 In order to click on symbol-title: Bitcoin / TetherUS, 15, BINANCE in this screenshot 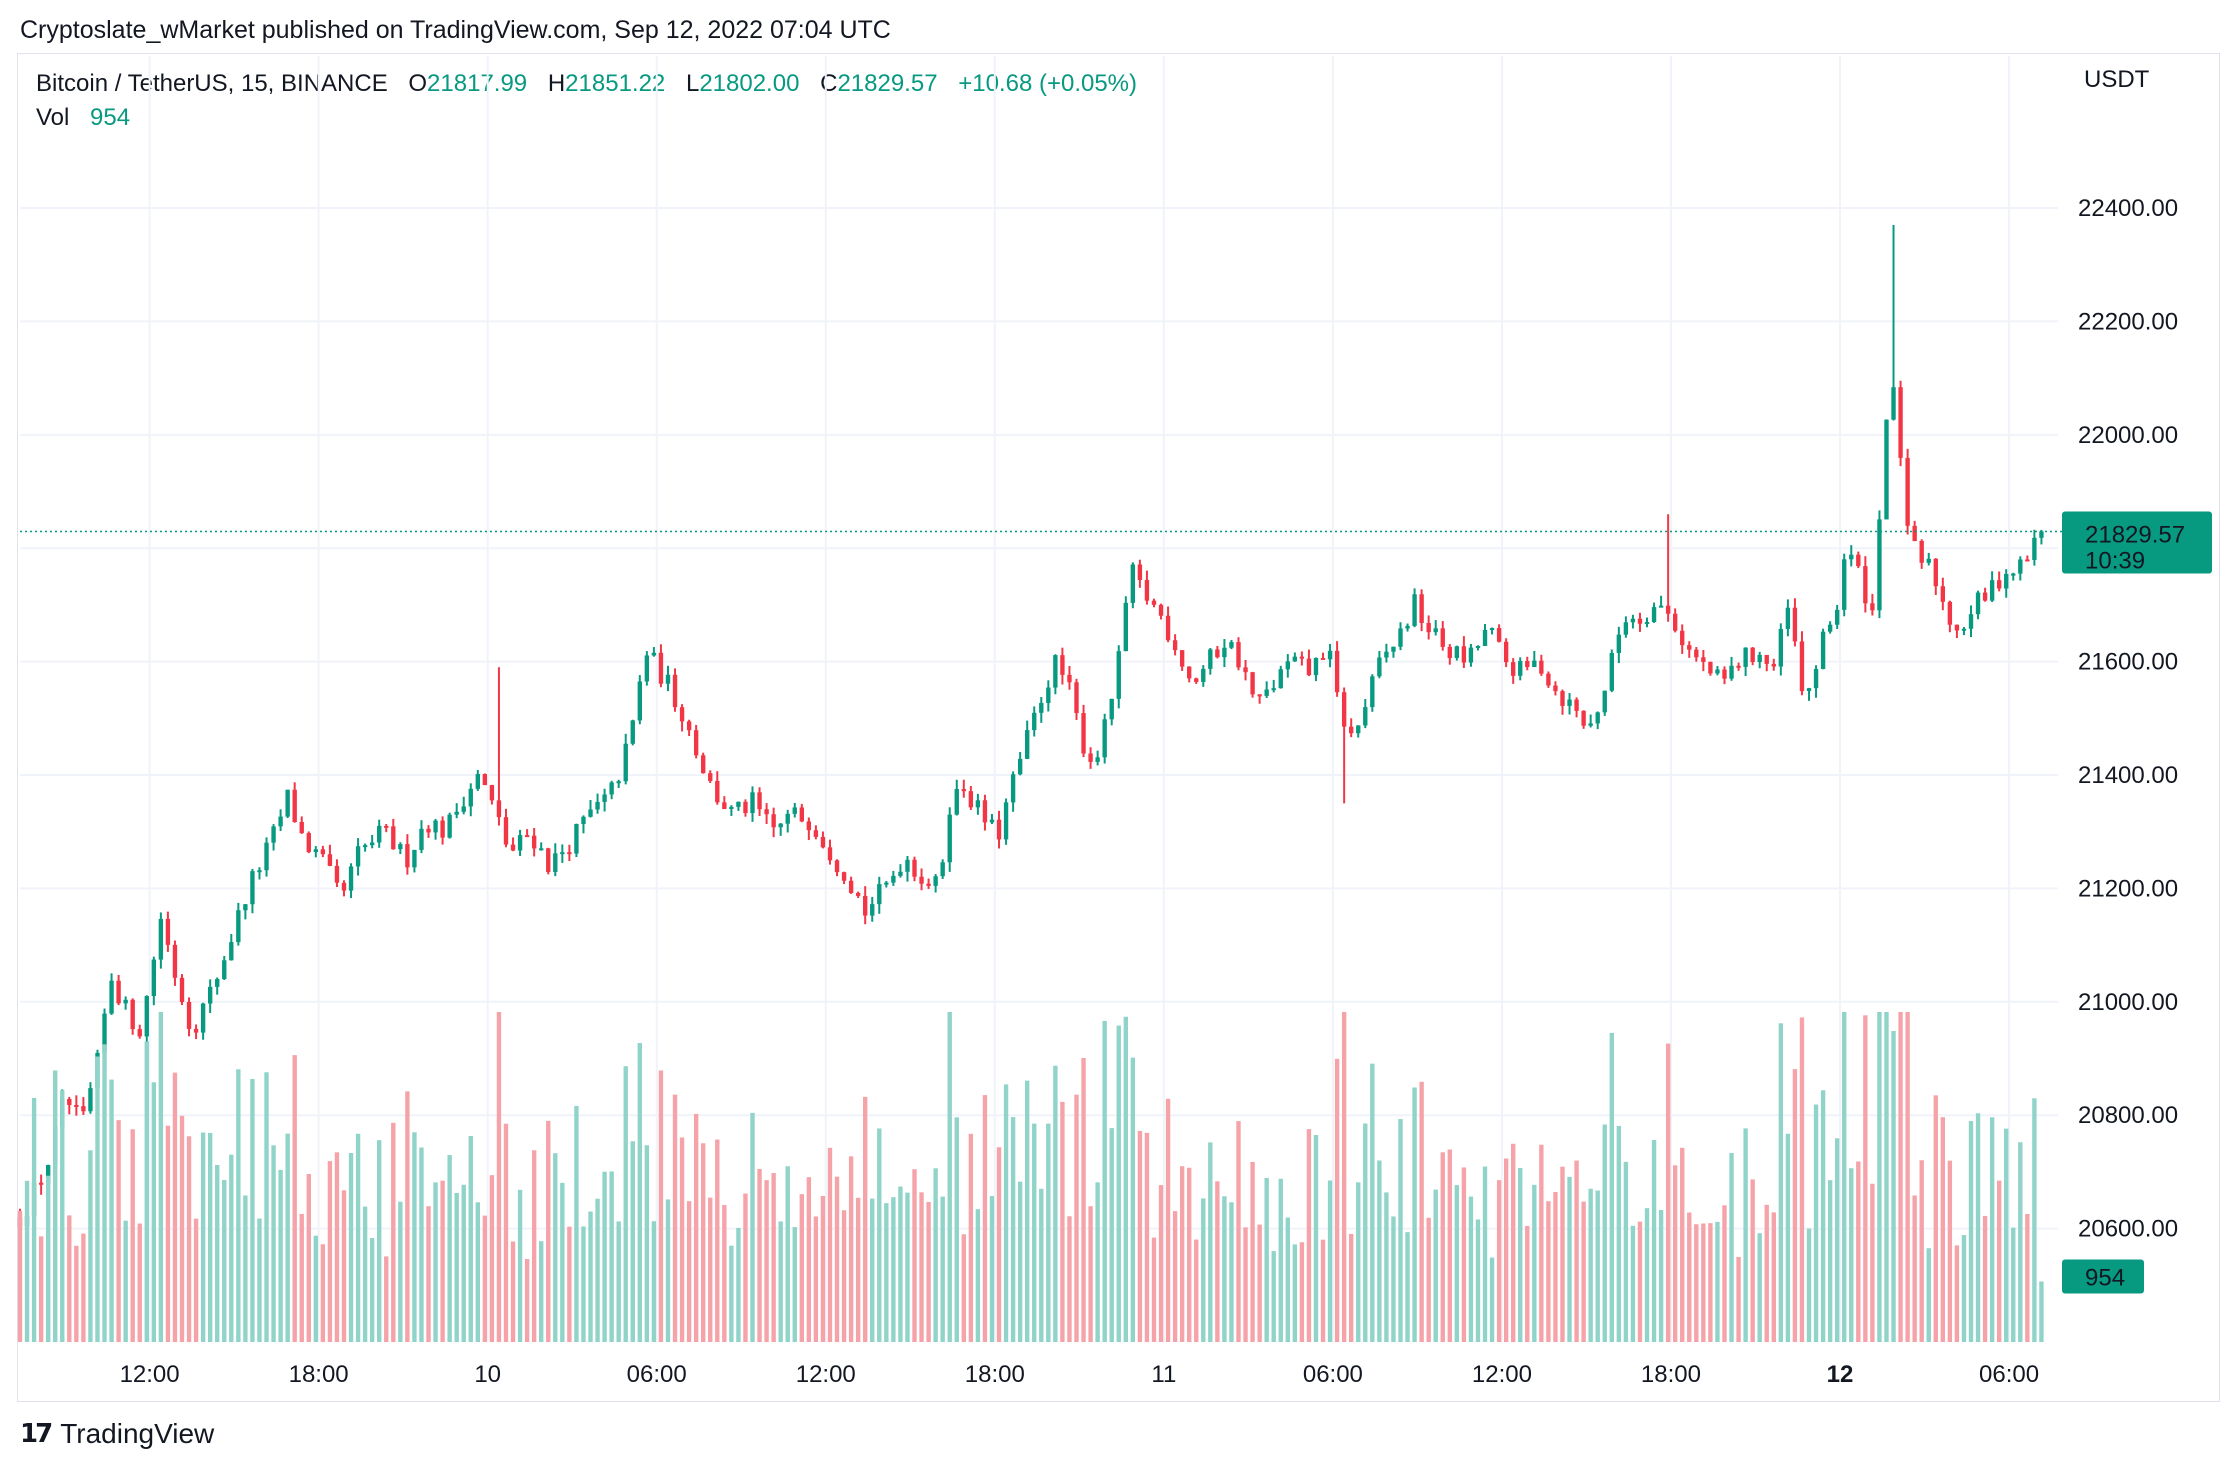, I will do `click(212, 83)`.